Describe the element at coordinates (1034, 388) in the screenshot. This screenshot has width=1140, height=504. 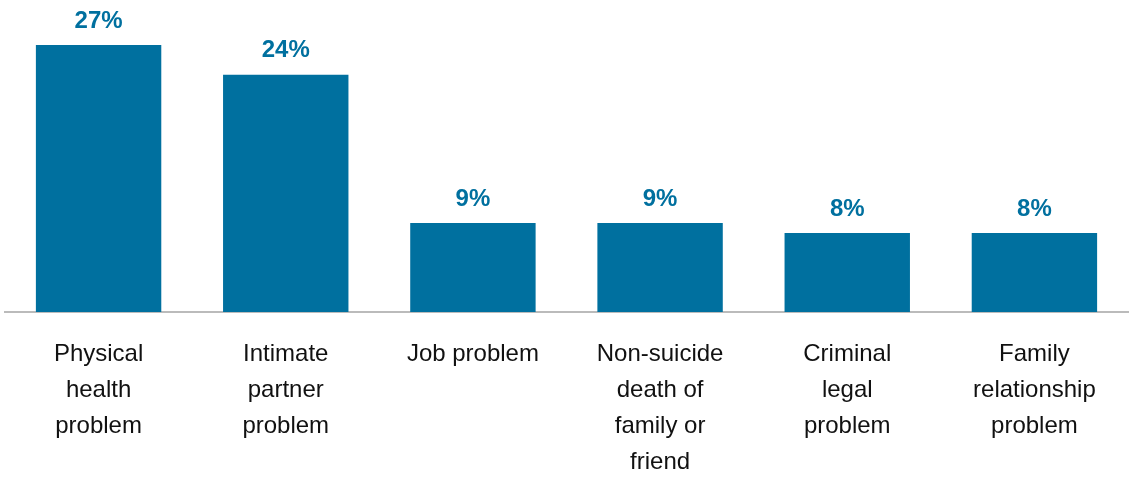
I see `x-tick-label: Family relationship problem` at that location.